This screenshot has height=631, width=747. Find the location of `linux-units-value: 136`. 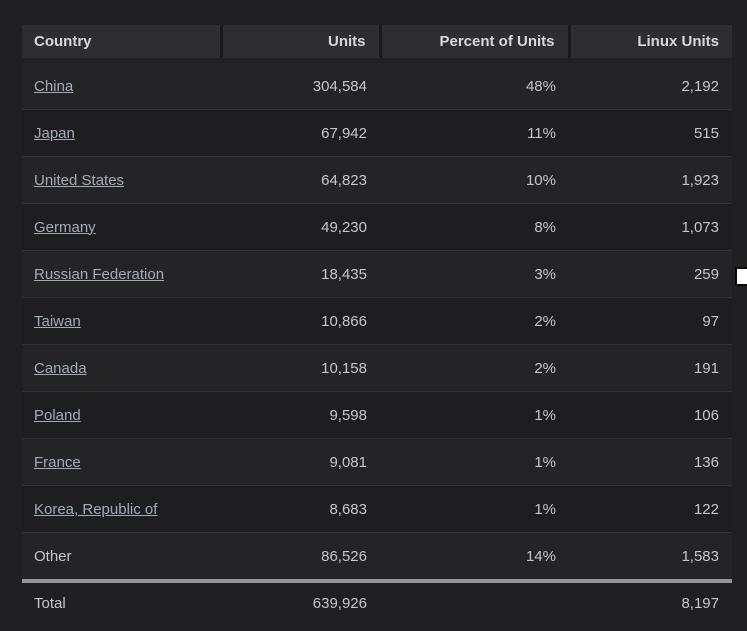

linux-units-value: 136 is located at coordinates (650, 462).